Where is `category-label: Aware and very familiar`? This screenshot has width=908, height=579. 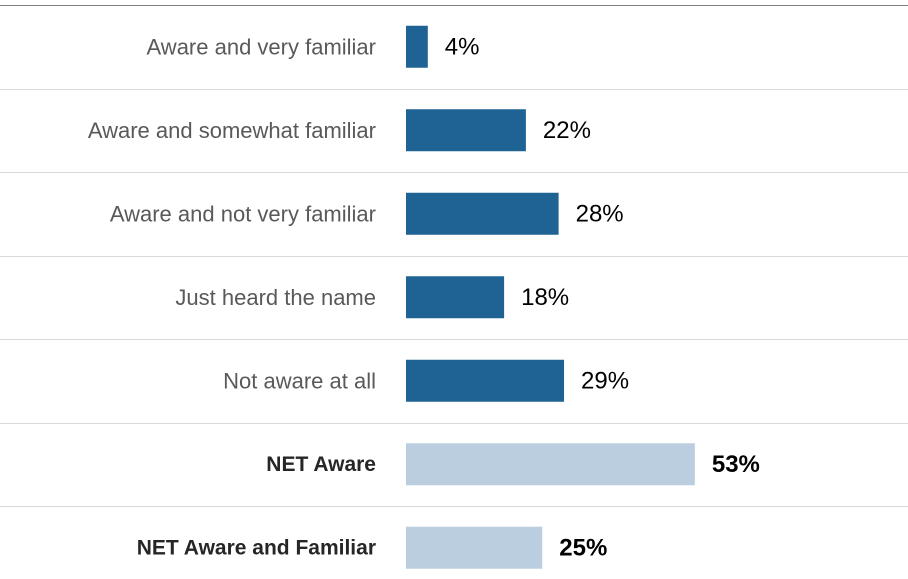
category-label: Aware and very familiar is located at coordinates (261, 46).